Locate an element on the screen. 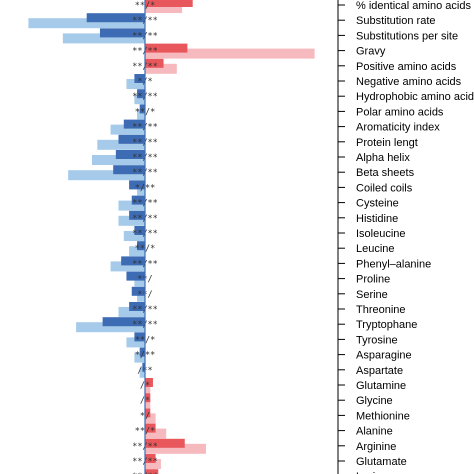 This screenshot has width=474, height=474. category-label-histidine: Histidine is located at coordinates (377, 219).